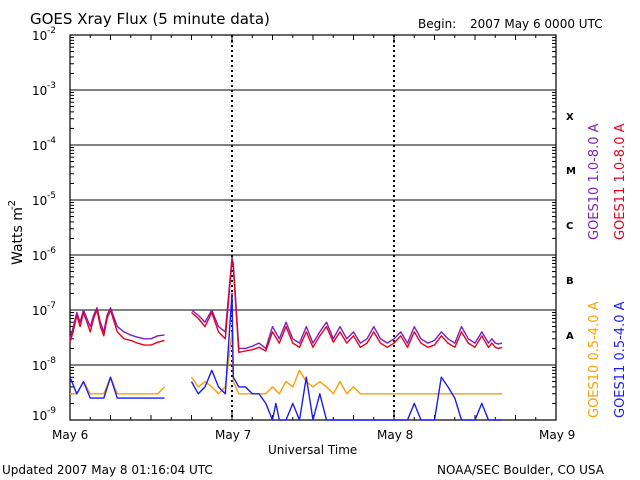 The height and width of the screenshot is (480, 640). I want to click on y-tick-labels: 10 -2 10 -3 10 -4 10 -5 10 -6 10 -7 10 -8 10 -9, so click(44, 224).